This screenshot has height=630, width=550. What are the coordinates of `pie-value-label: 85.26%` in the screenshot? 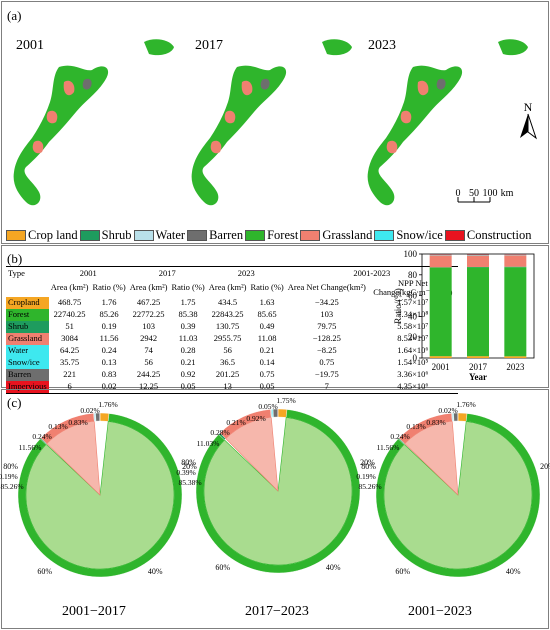 It's located at (369, 486).